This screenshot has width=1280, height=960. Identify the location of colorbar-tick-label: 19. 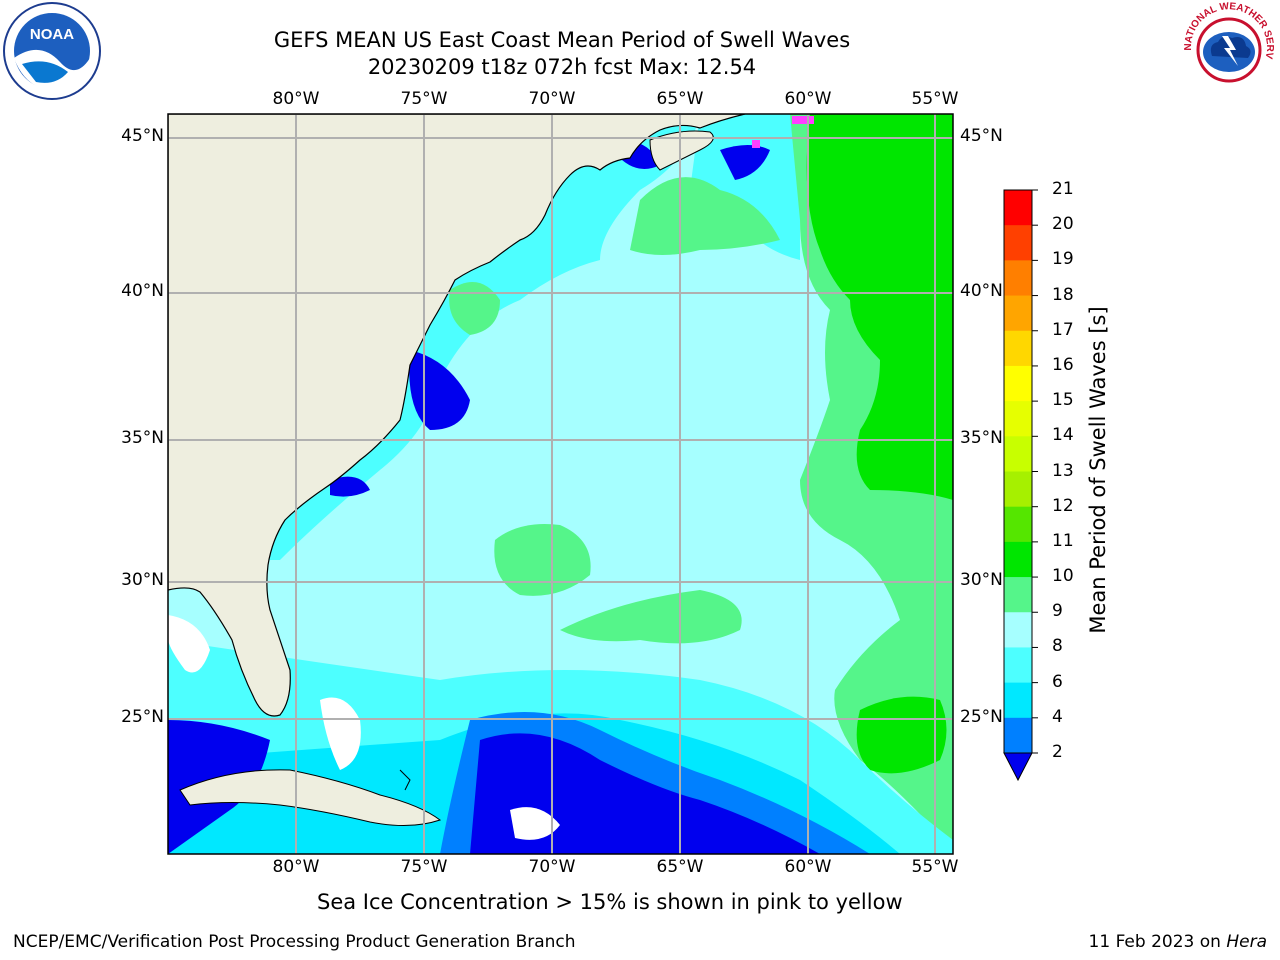
(1063, 259).